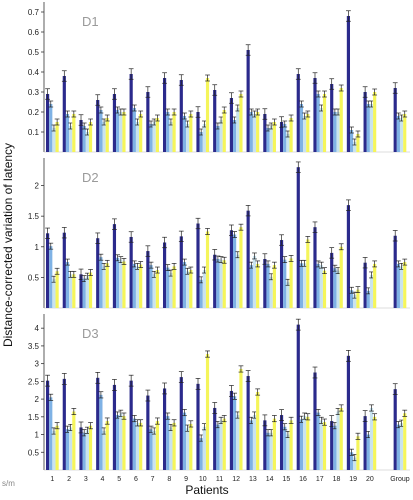  Describe the element at coordinates (37, 247) in the screenshot. I see `y-tick-label: 1` at that location.